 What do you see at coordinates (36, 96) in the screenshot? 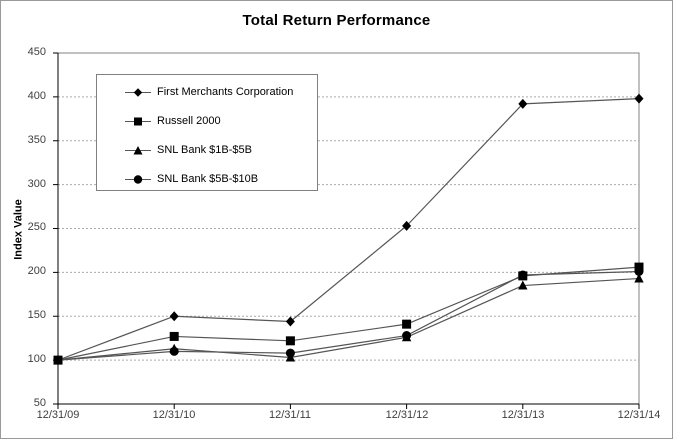
I see `y-tick-label: 400` at bounding box center [36, 96].